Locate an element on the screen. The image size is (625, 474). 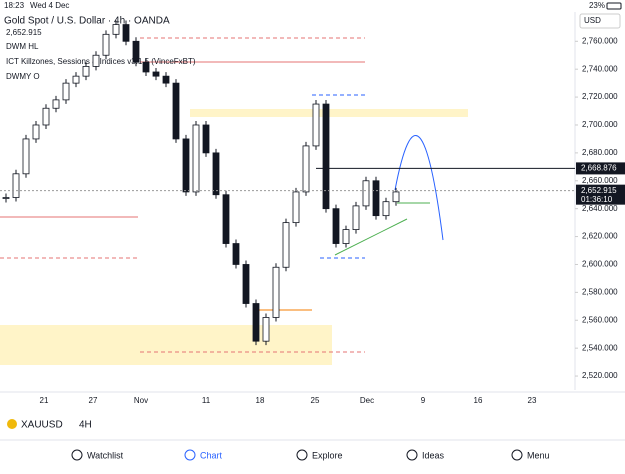
currency: USD is located at coordinates (592, 20).